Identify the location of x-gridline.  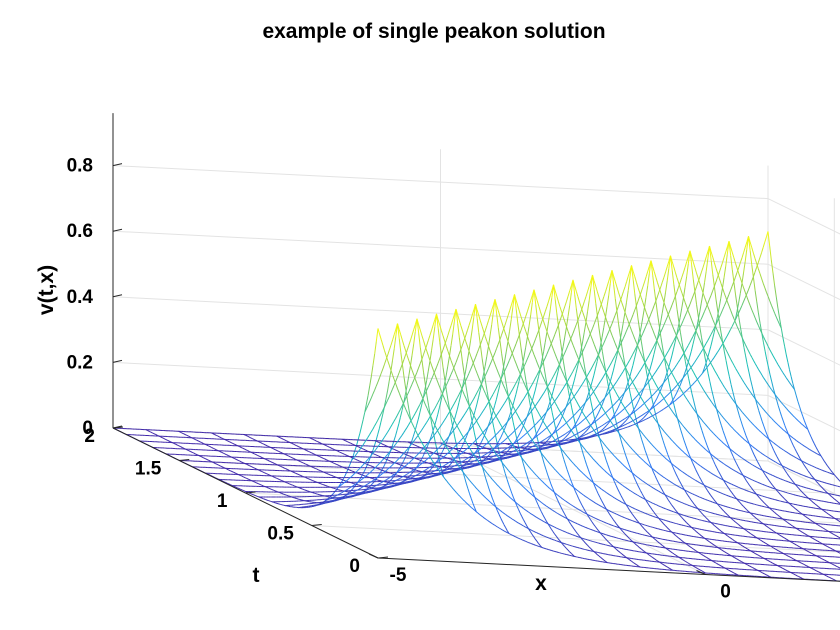
(803, 331).